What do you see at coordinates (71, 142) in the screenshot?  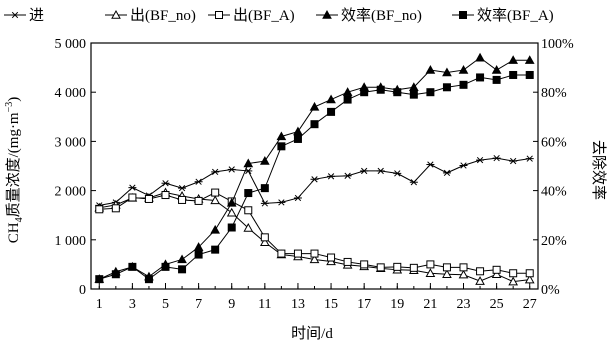 I see `y-left-tick-label: 3 000` at bounding box center [71, 142].